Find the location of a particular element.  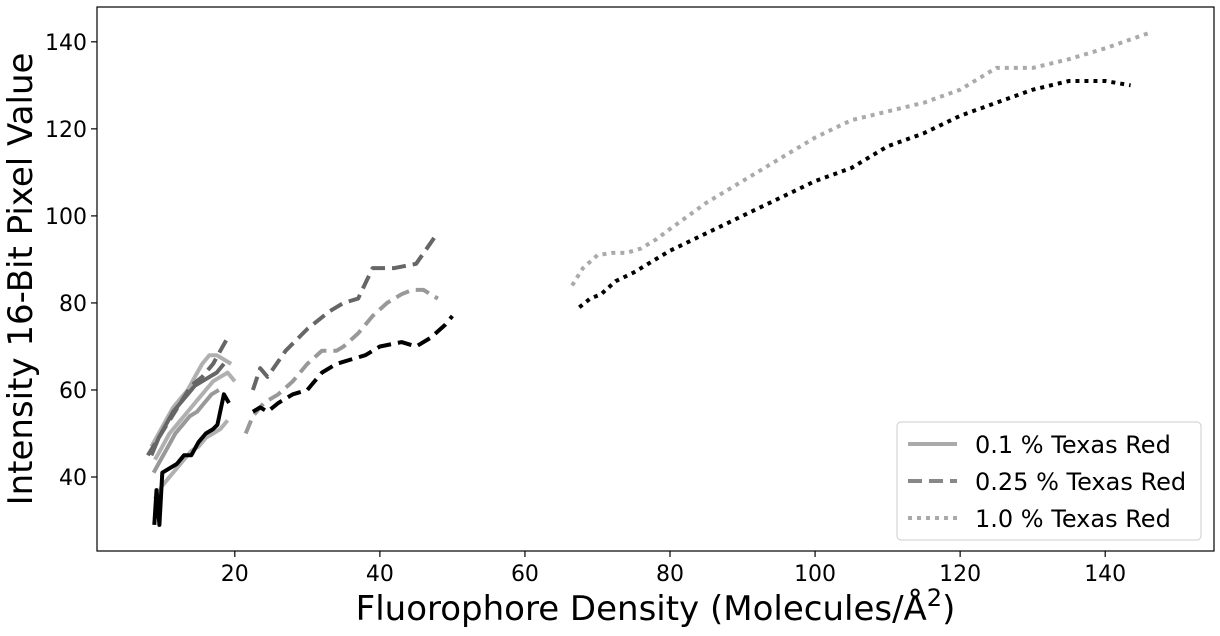

x-tick-label: 100 is located at coordinates (815, 574).